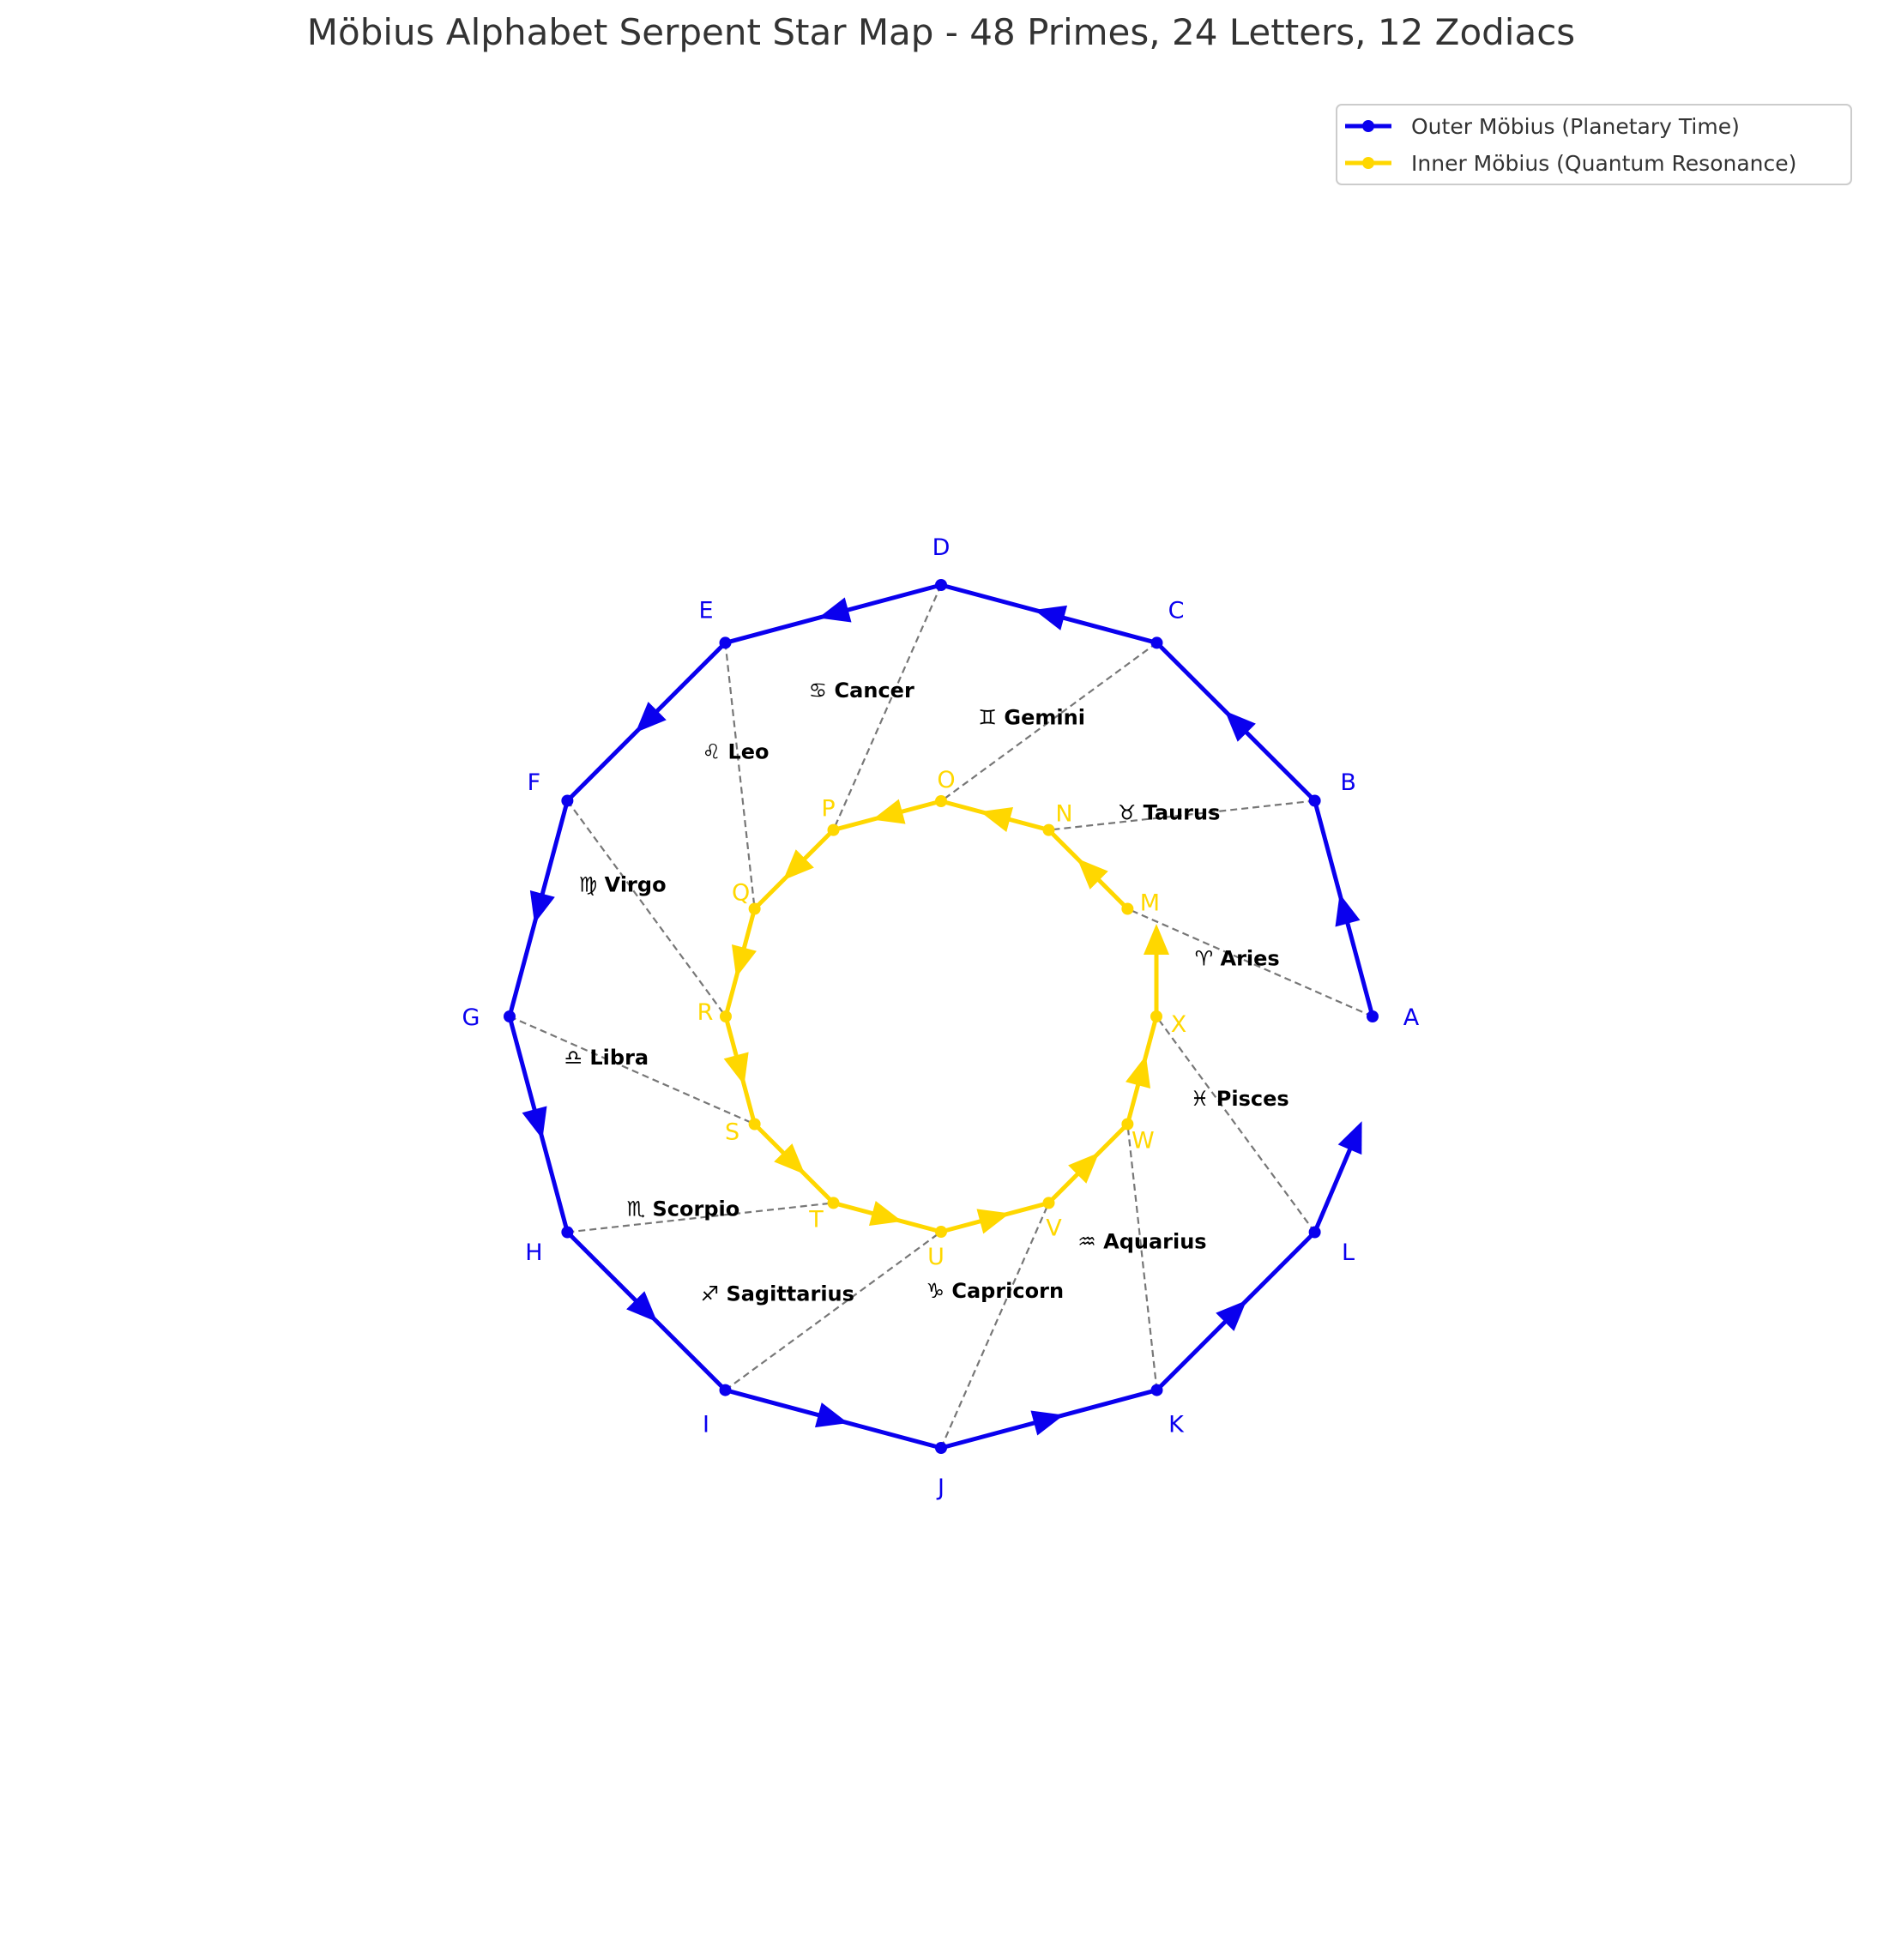  What do you see at coordinates (754, 1124) in the screenshot?
I see `inner-node-s` at bounding box center [754, 1124].